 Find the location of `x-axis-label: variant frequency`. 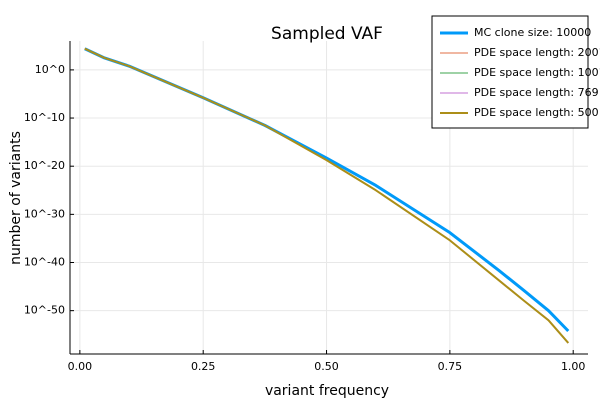

x-axis-label: variant frequency is located at coordinates (327, 391).